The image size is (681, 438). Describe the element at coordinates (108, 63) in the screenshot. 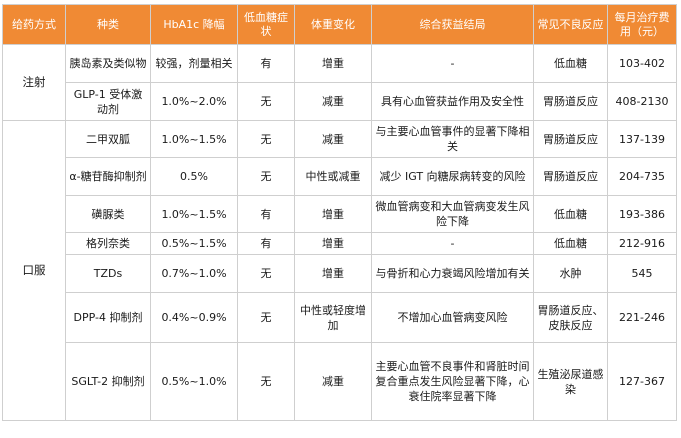

I see `cell-type: 胰岛素及类似物` at that location.